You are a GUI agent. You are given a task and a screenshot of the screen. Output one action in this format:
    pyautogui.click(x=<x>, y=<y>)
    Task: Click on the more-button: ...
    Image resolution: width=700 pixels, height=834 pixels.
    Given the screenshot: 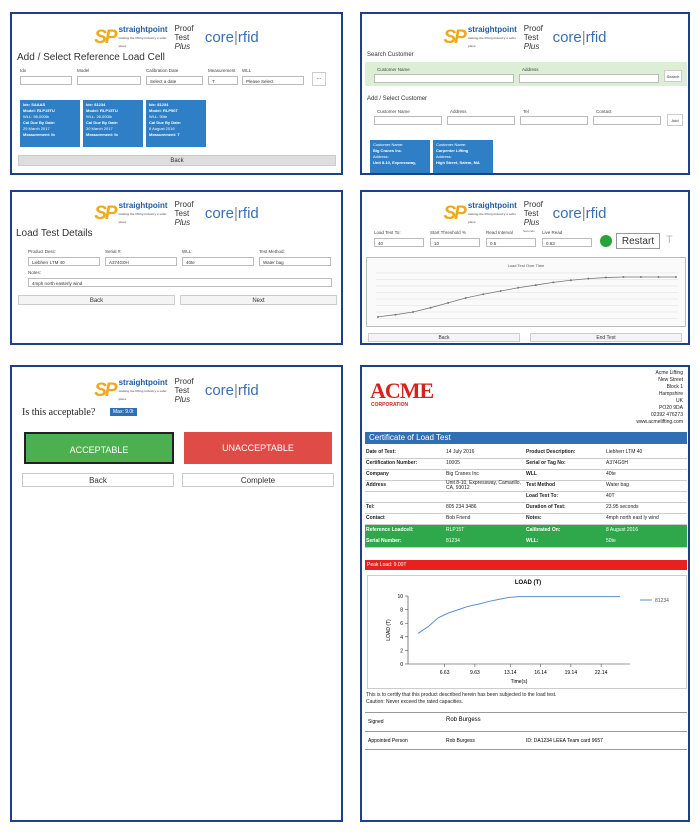 What is the action you would take?
    pyautogui.click(x=319, y=79)
    